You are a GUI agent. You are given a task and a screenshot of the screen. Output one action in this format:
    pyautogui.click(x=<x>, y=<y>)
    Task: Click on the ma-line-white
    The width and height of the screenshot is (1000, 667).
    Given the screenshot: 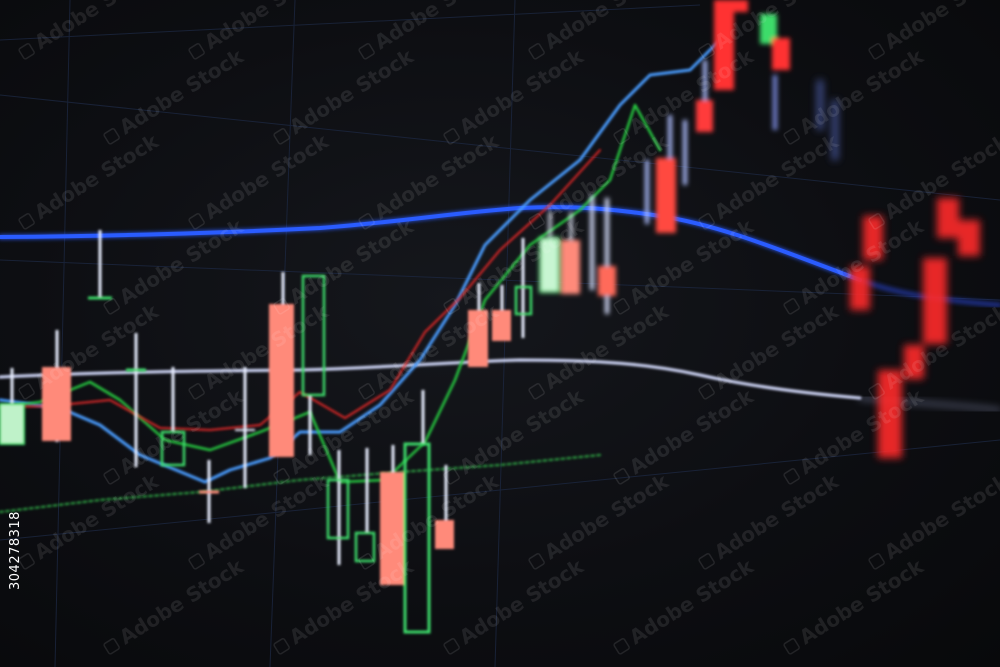 What is the action you would take?
    pyautogui.click(x=431, y=379)
    